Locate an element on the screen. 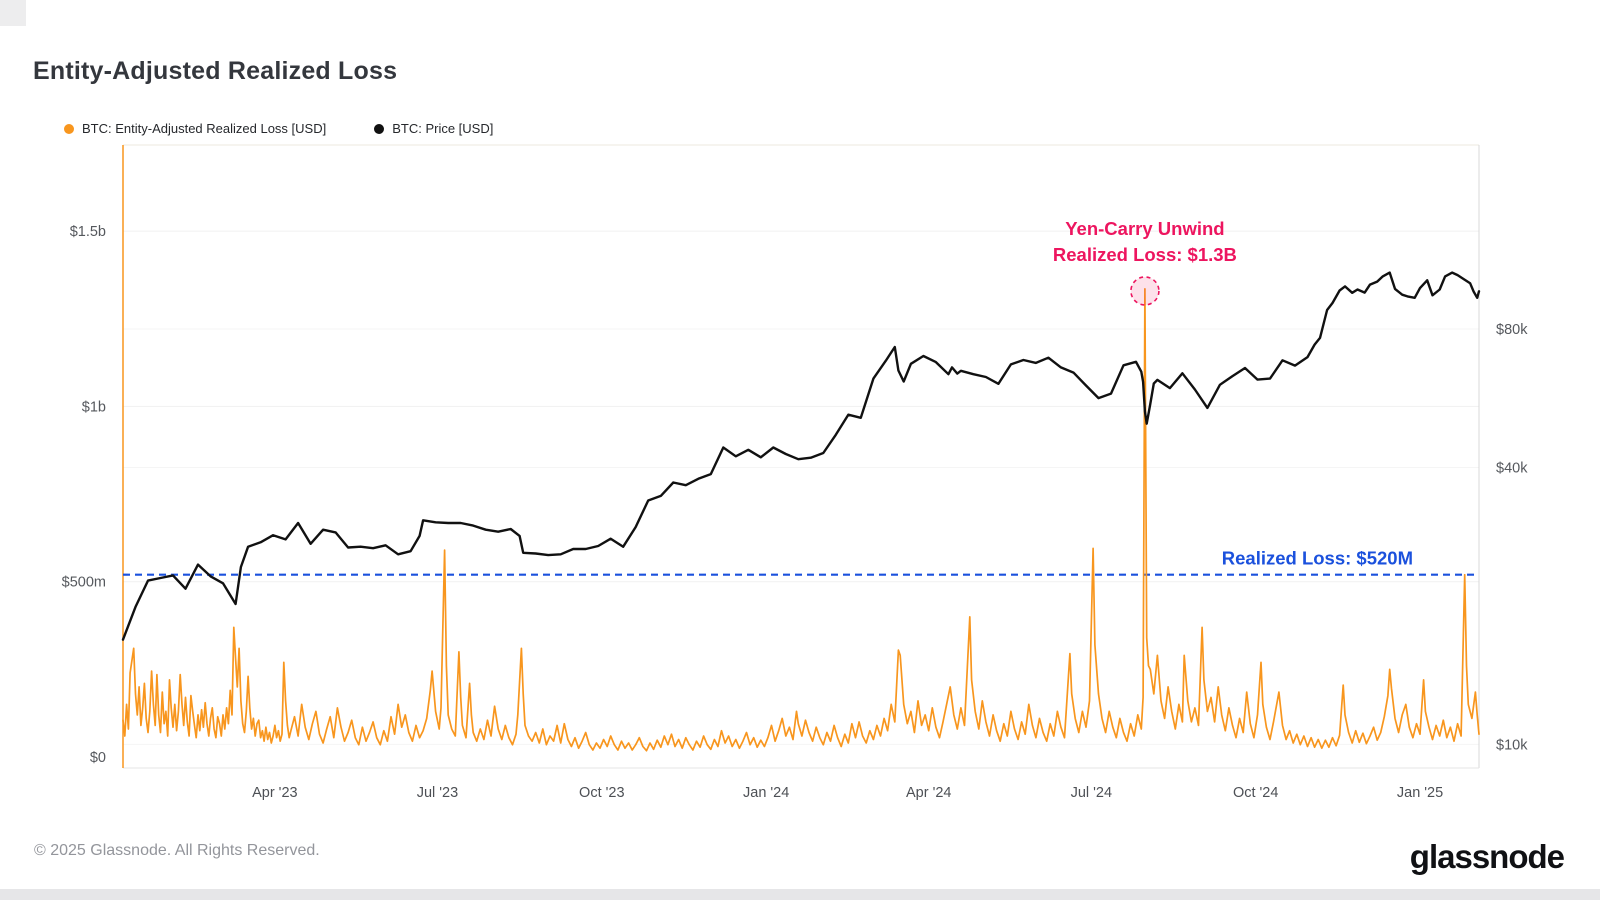  x-axis-tick-label: Oct '23 is located at coordinates (601, 793).